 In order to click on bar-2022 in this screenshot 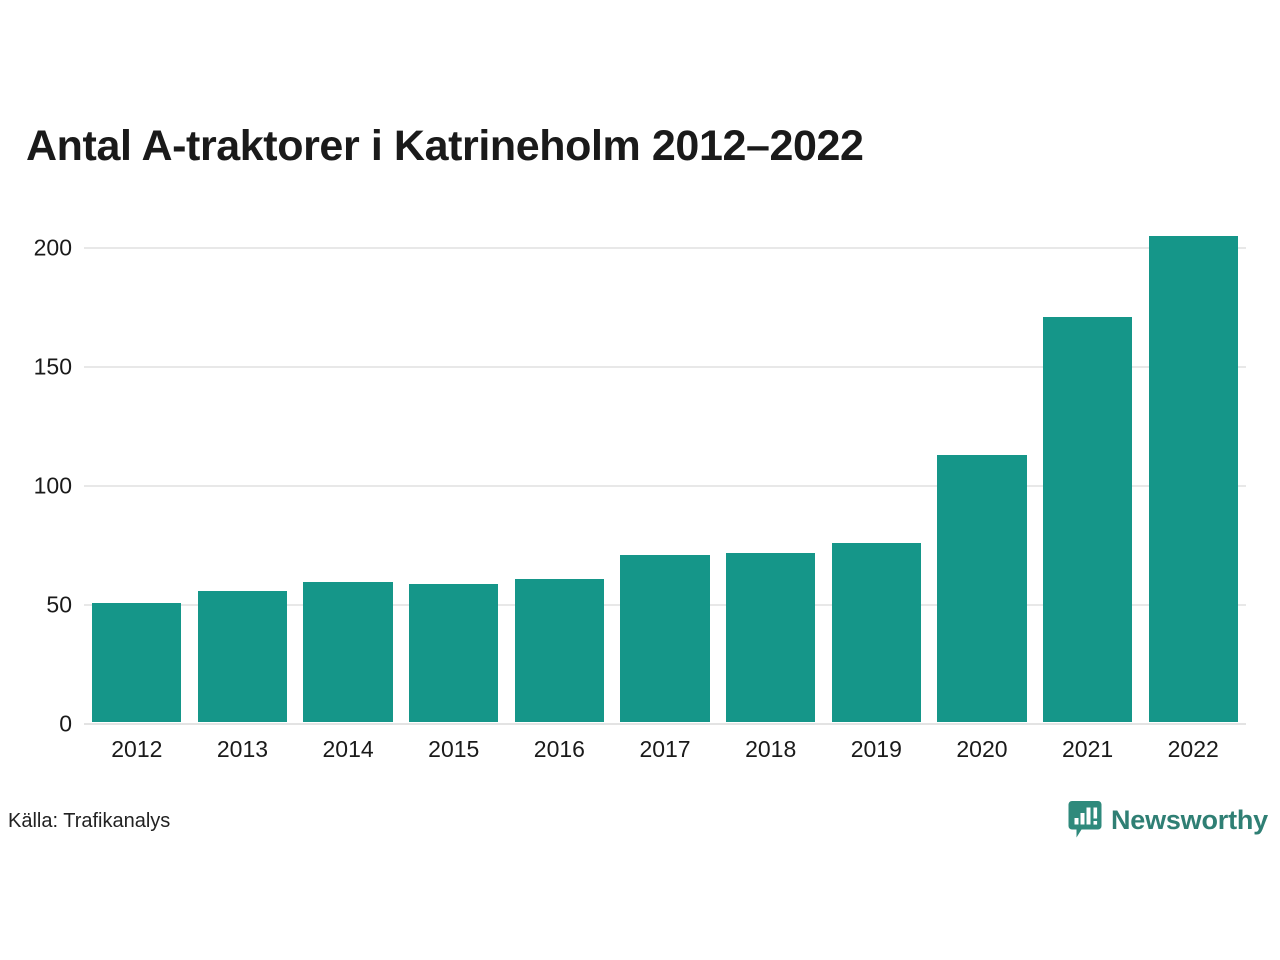, I will do `click(1193, 479)`.